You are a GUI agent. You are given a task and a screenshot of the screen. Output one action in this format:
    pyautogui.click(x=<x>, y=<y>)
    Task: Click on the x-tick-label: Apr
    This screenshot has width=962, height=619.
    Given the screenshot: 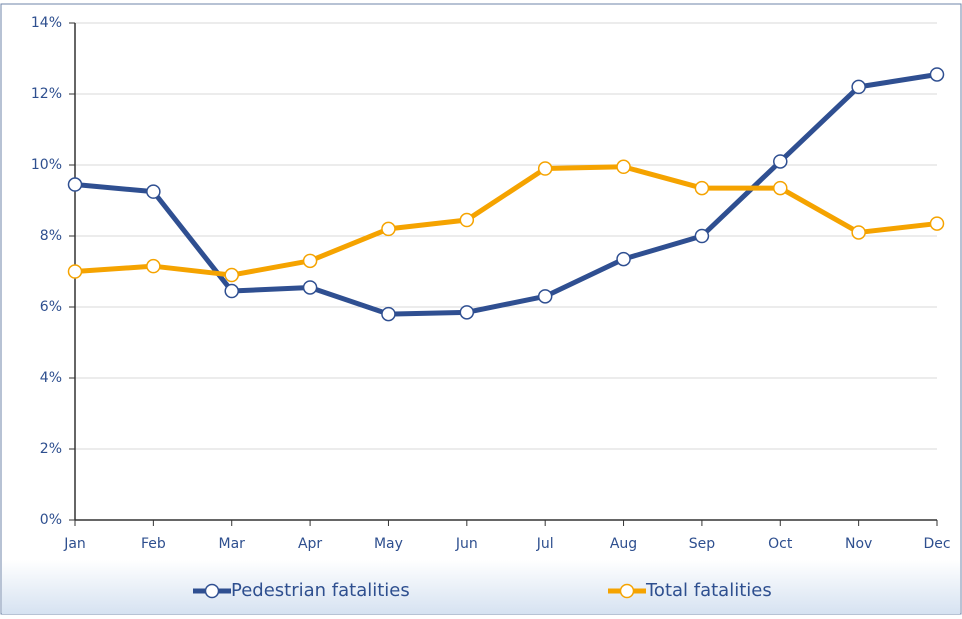 What is the action you would take?
    pyautogui.click(x=310, y=544)
    